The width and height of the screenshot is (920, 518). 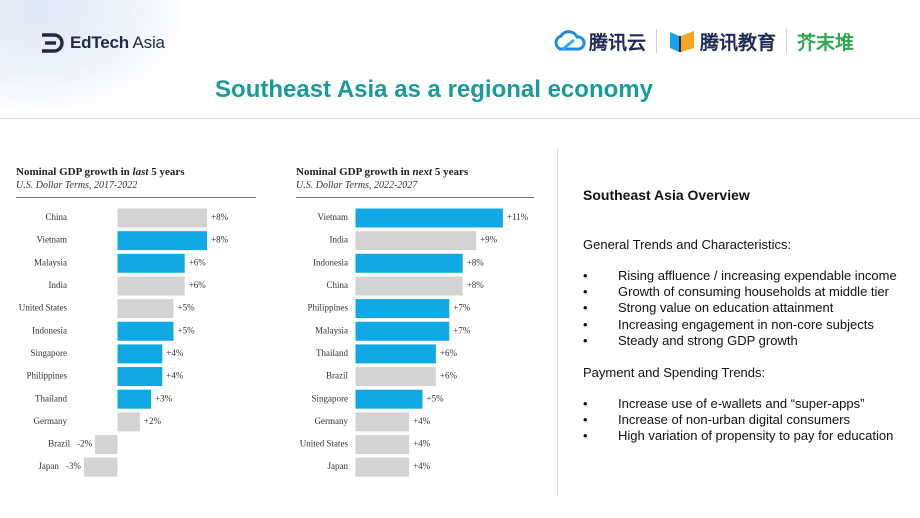 I want to click on value-label: +8%, so click(x=476, y=262).